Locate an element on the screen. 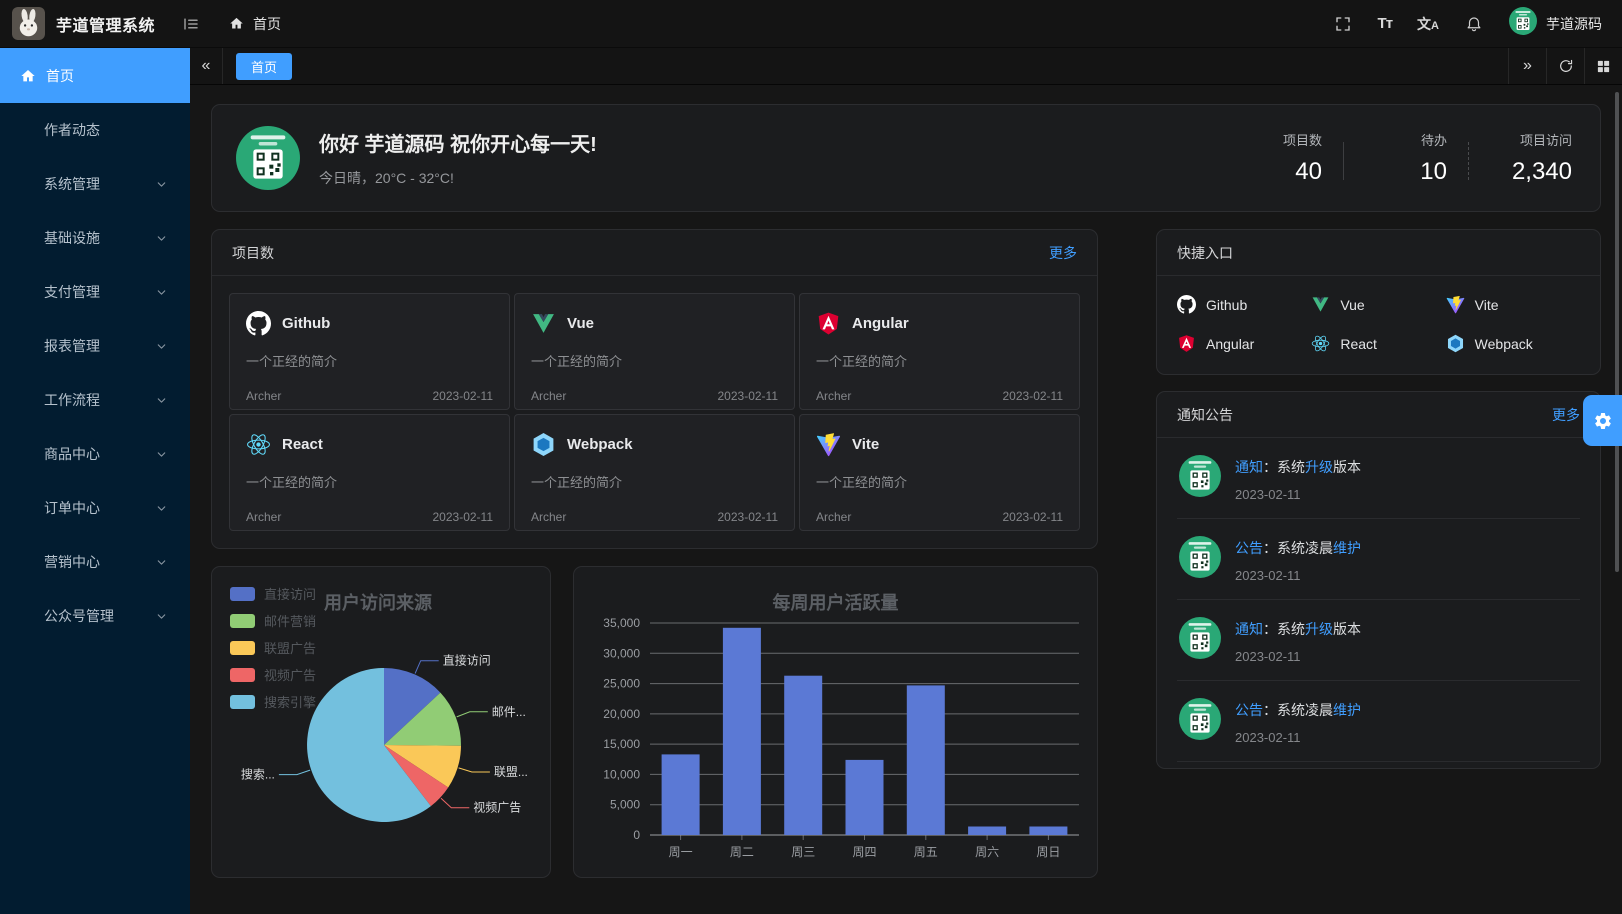 This screenshot has width=1622, height=914. sidebar-item-5: 报表管理 is located at coordinates (95, 346).